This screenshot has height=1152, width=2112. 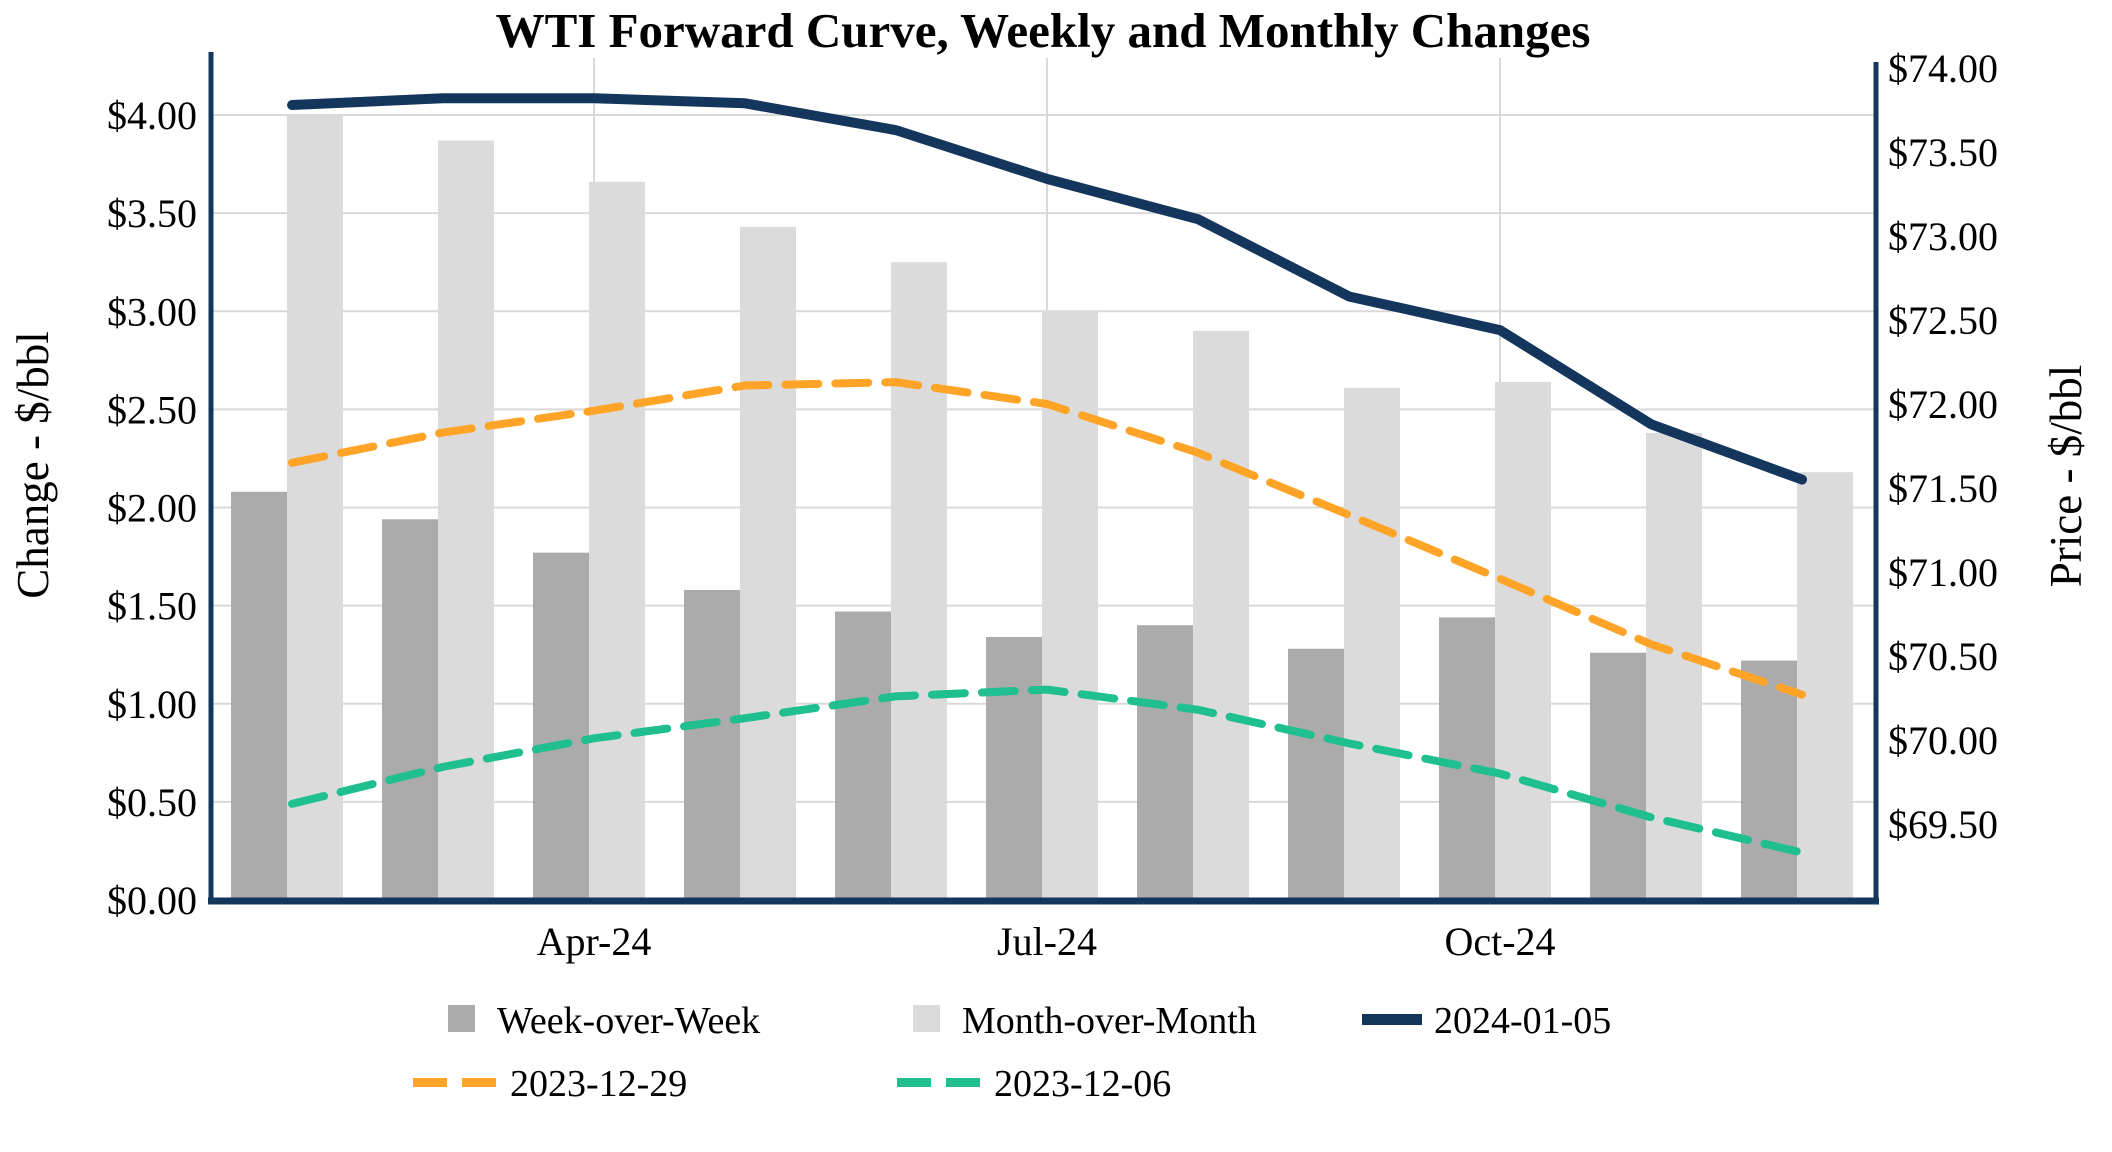 What do you see at coordinates (461, 1018) in the screenshot?
I see `legend-swatch-week-over-week` at bounding box center [461, 1018].